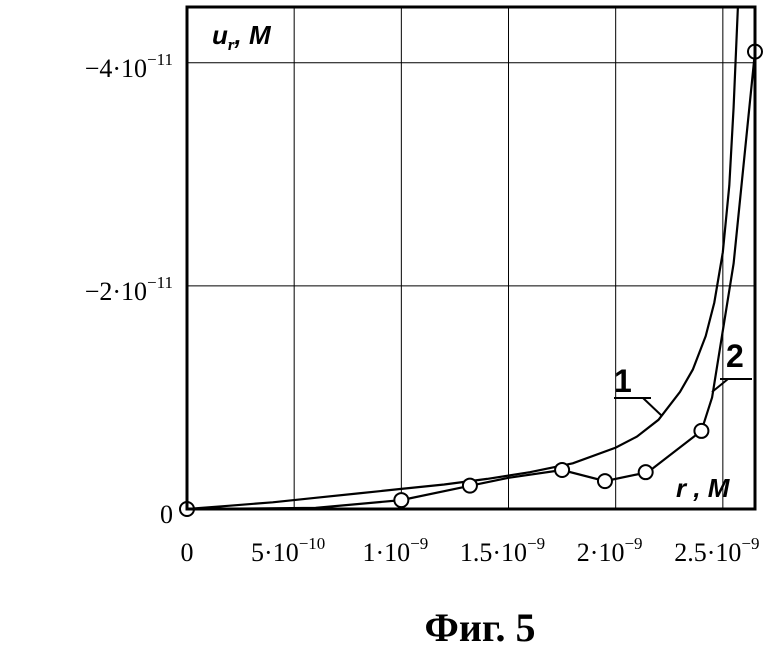  Describe the element at coordinates (703, 488) in the screenshot. I see `x-axis-label: r , M` at that location.